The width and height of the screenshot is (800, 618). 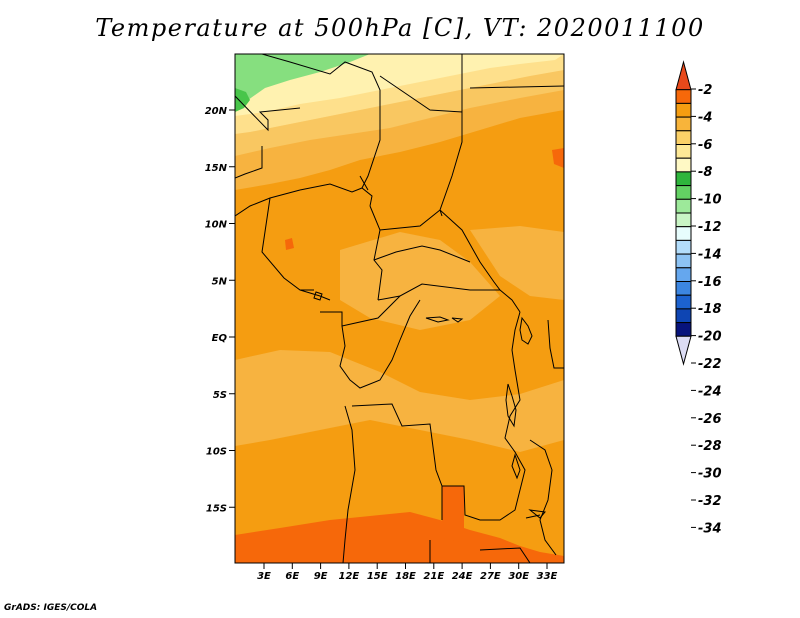 What do you see at coordinates (216, 452) in the screenshot?
I see `lat-label: 10S` at bounding box center [216, 452].